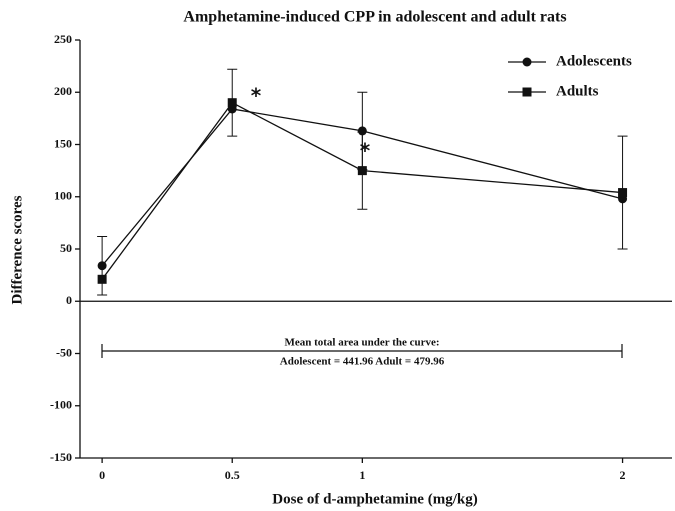  I want to click on x-tick-label: 1, so click(362, 475).